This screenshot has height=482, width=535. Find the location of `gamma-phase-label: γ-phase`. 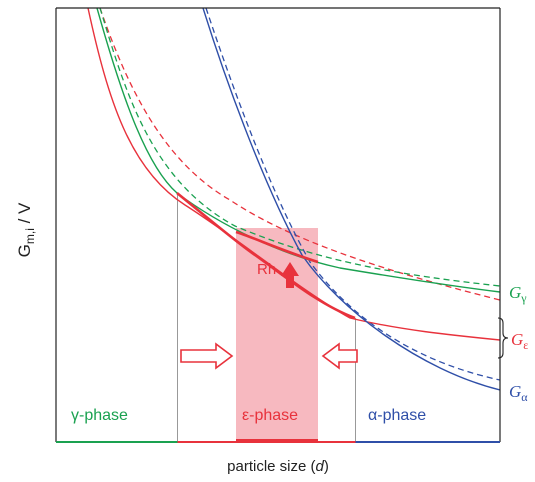

gamma-phase-label: γ-phase is located at coordinates (99, 415).